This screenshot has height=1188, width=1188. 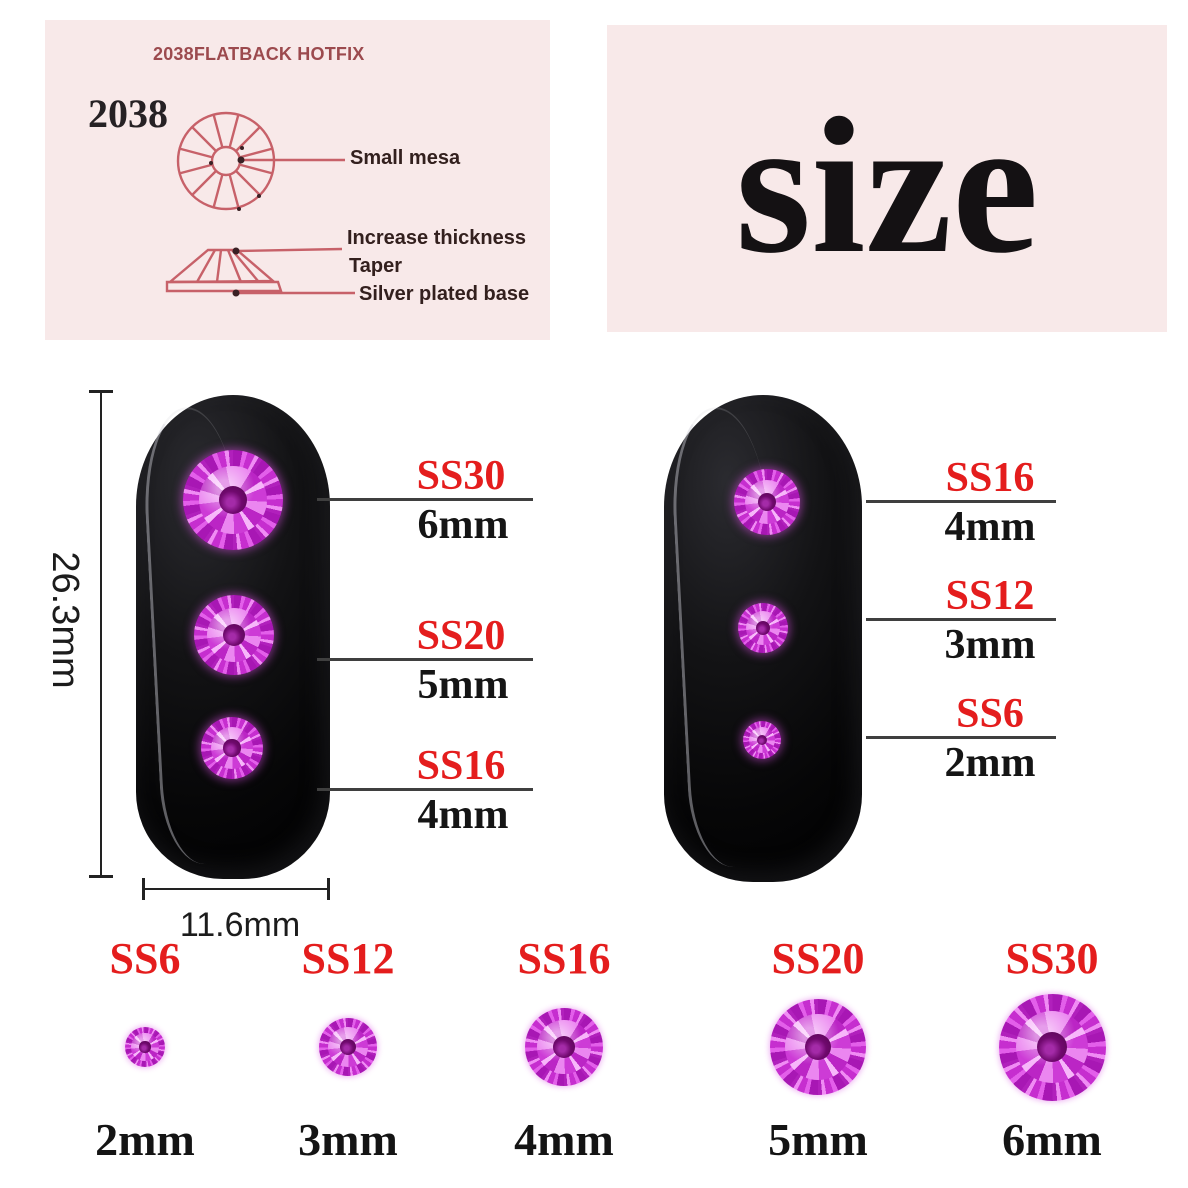 What do you see at coordinates (289, 250) in the screenshot?
I see `thickness-leader-line` at bounding box center [289, 250].